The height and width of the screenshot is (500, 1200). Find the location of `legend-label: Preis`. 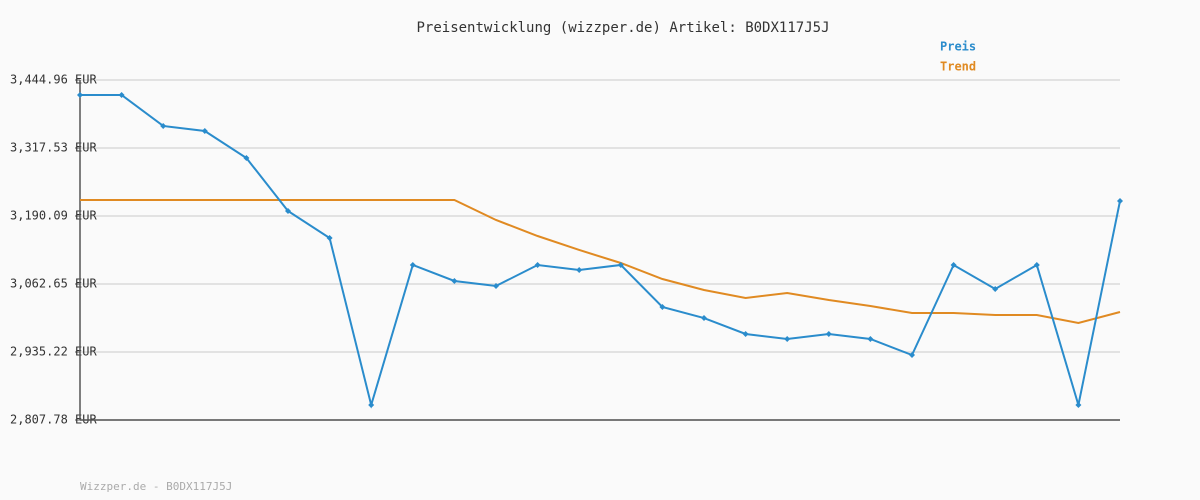

legend-label: Preis is located at coordinates (958, 47).